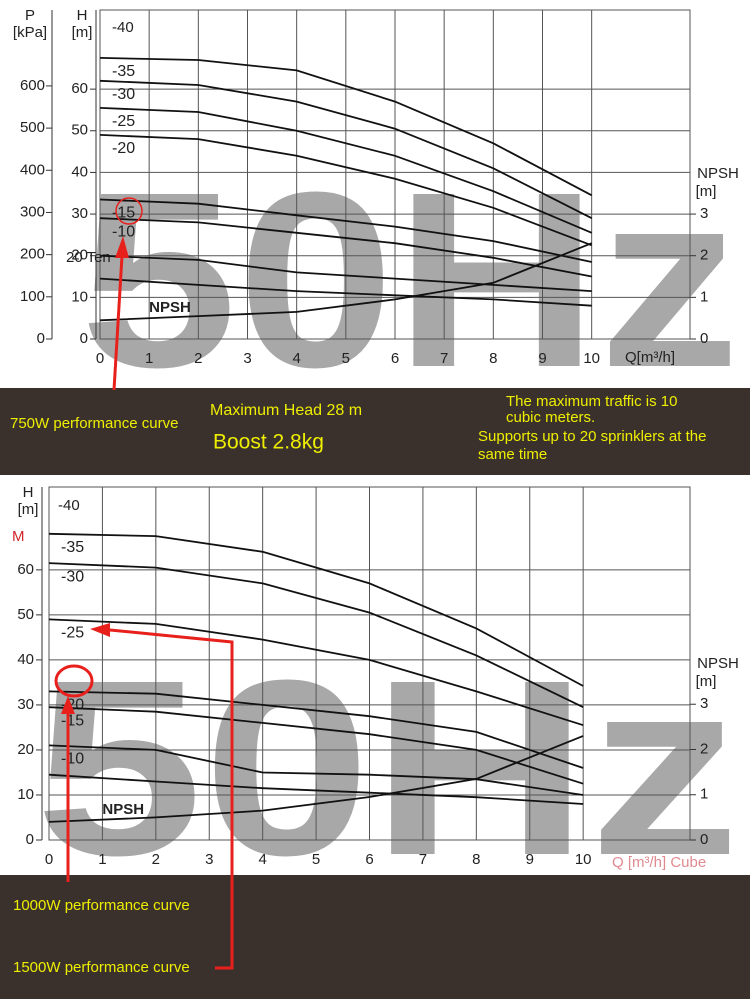 The width and height of the screenshot is (750, 999). Describe the element at coordinates (30, 15) in the screenshot. I see `p-axis-label: P` at that location.